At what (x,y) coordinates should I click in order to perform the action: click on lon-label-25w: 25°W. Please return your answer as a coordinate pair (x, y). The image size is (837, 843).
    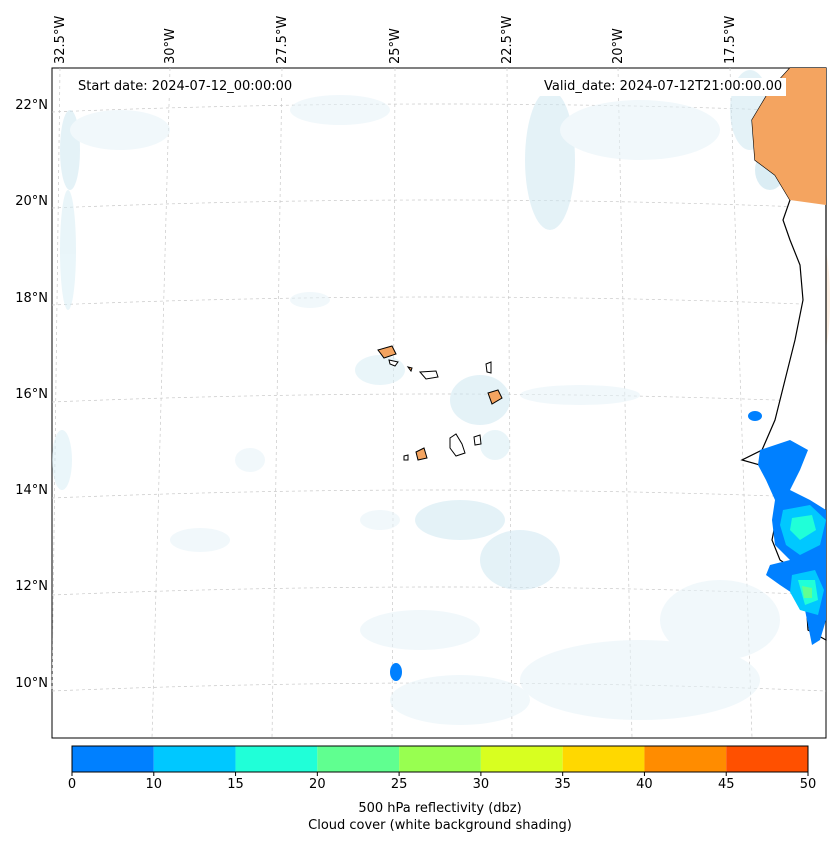
    Looking at the image, I should click on (395, 46).